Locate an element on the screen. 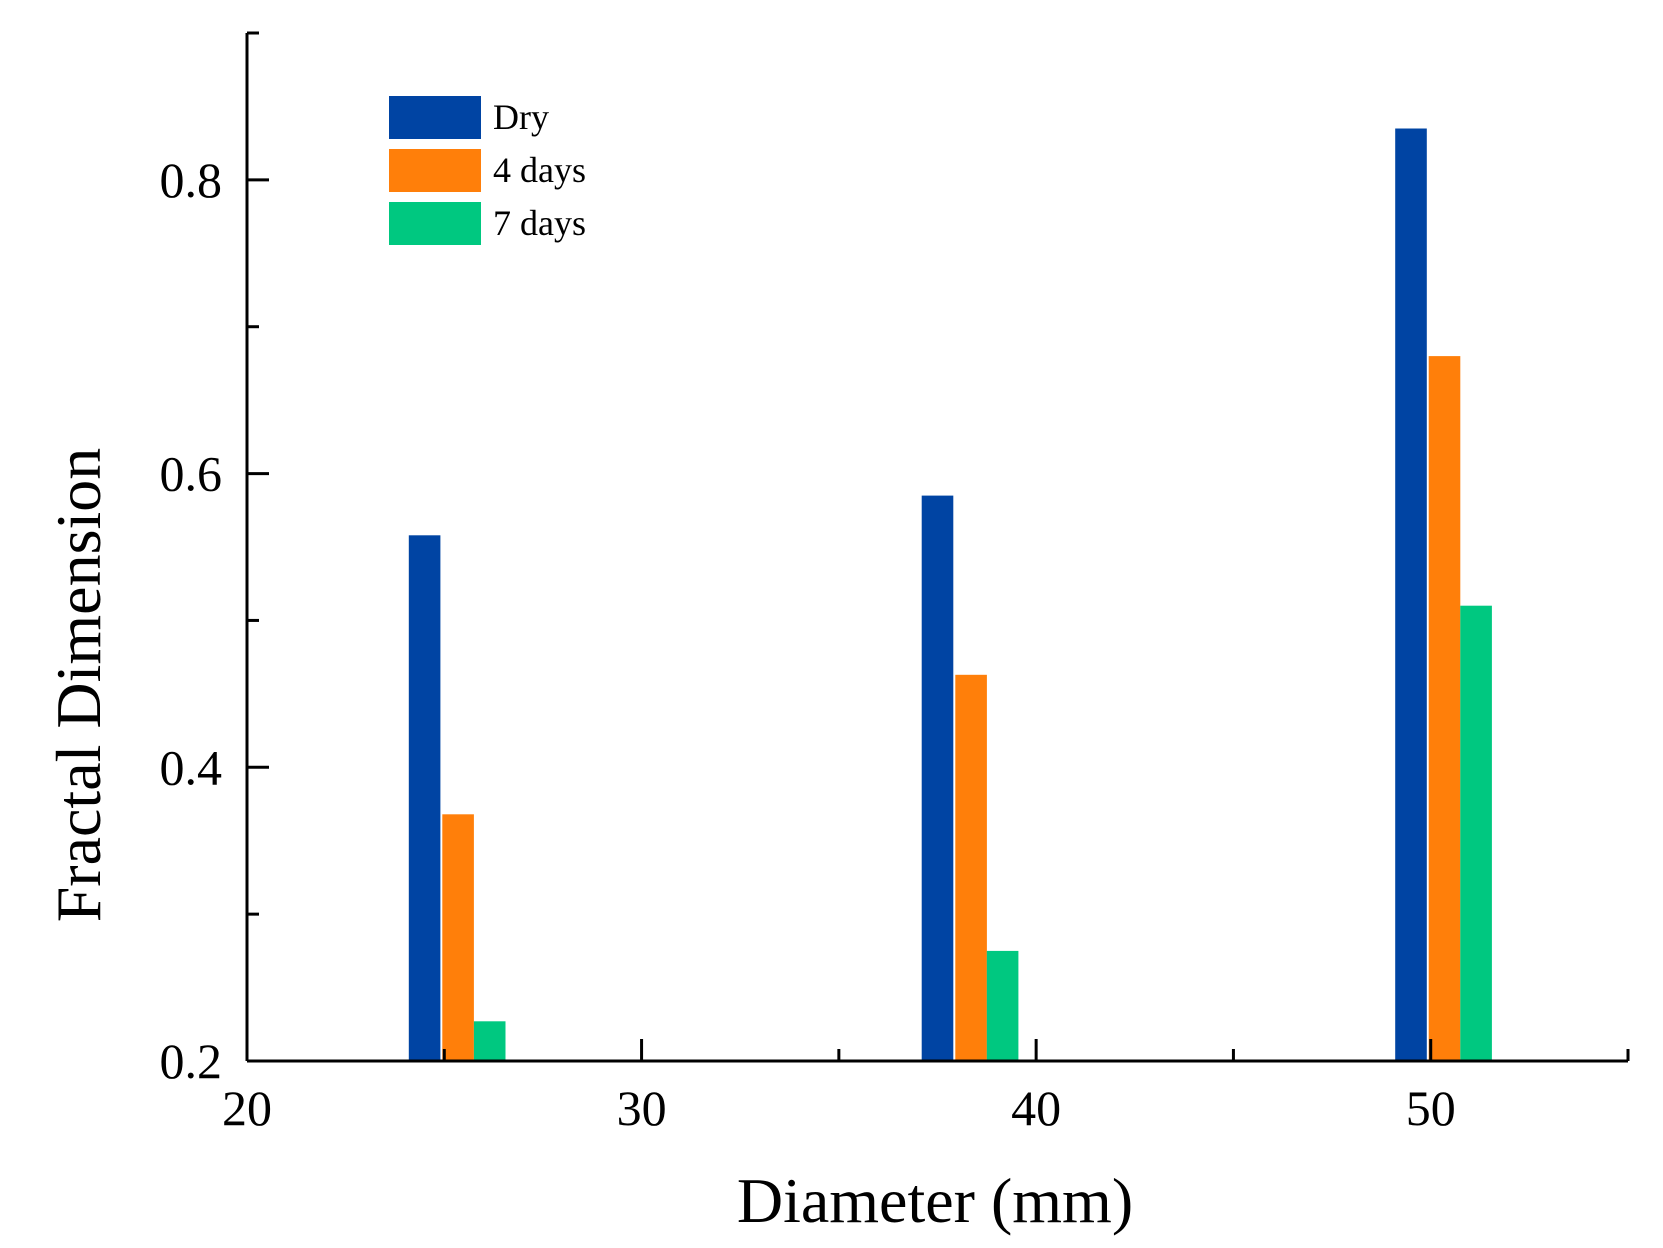 This screenshot has width=1663, height=1248. x-tick-label: 40 is located at coordinates (1036, 1108).